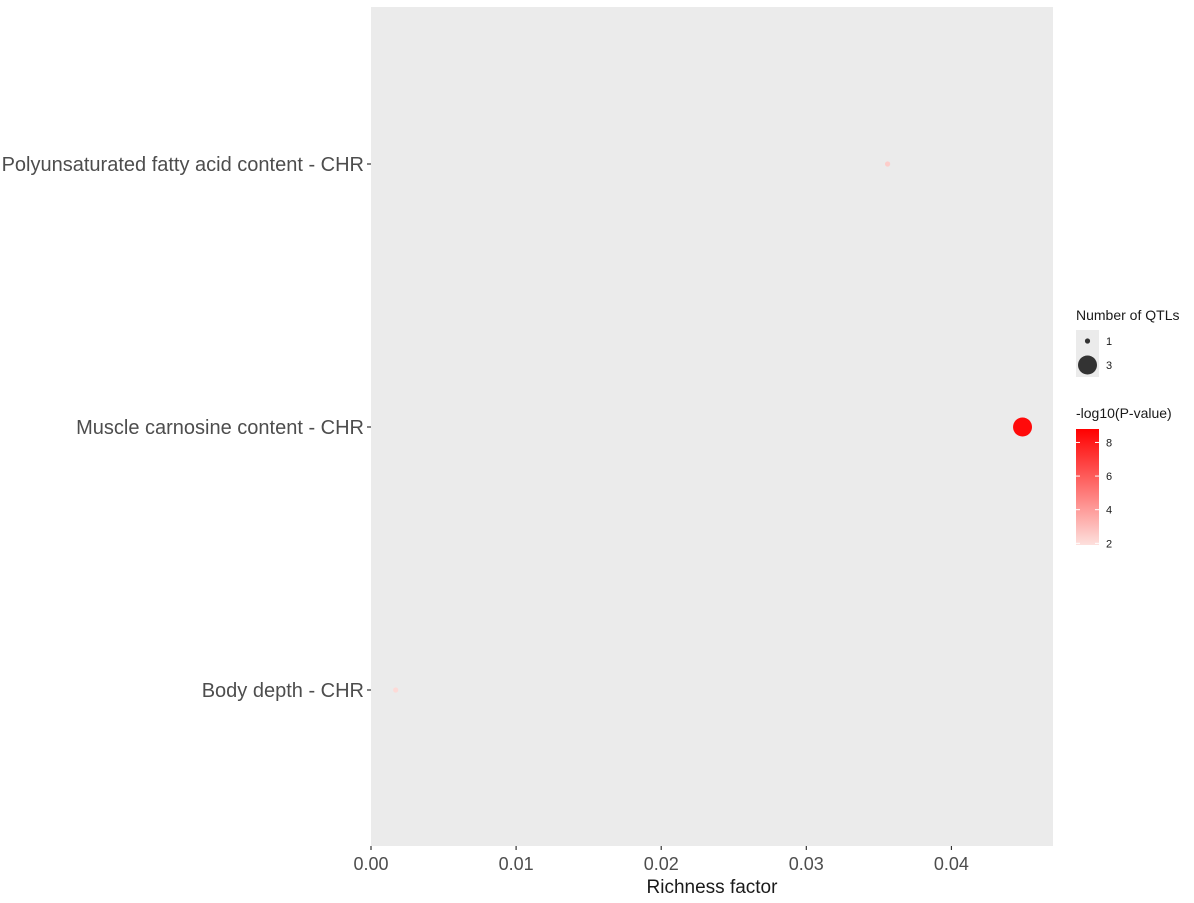  I want to click on x-tick-label: 0.02, so click(661, 864).